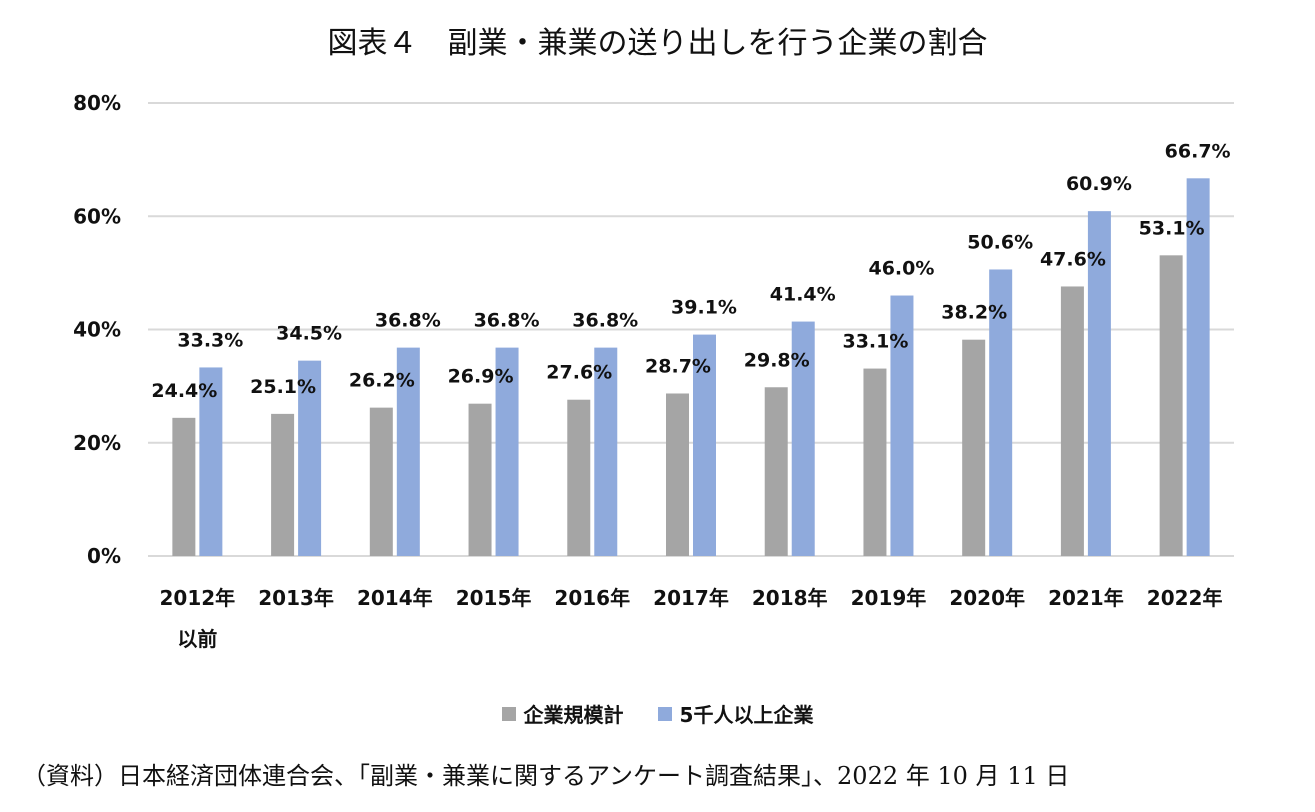 This screenshot has height=812, width=1315. Describe the element at coordinates (691, 598) in the screenshot. I see `x-tick-label: 2017年` at that location.